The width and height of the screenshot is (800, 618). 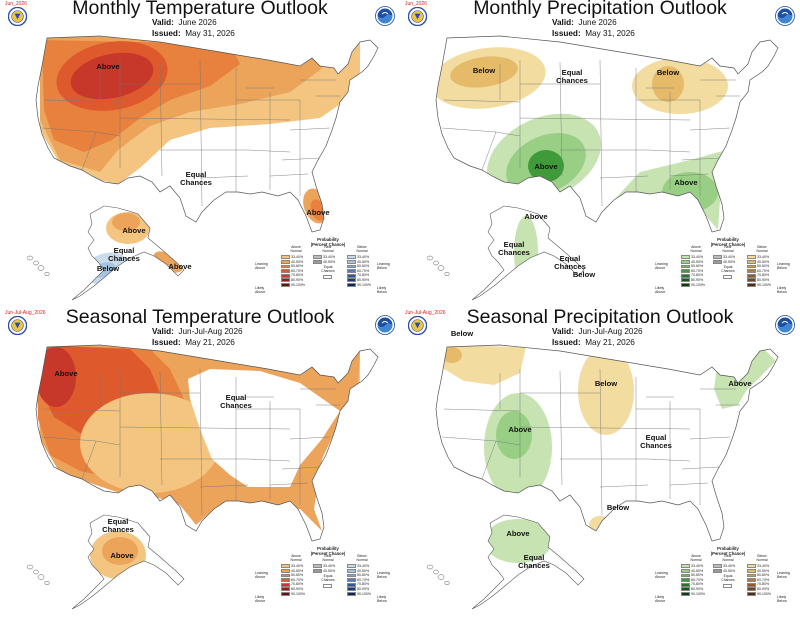 What do you see at coordinates (362, 589) in the screenshot?
I see `legend-row: 80-90%` at bounding box center [362, 589].